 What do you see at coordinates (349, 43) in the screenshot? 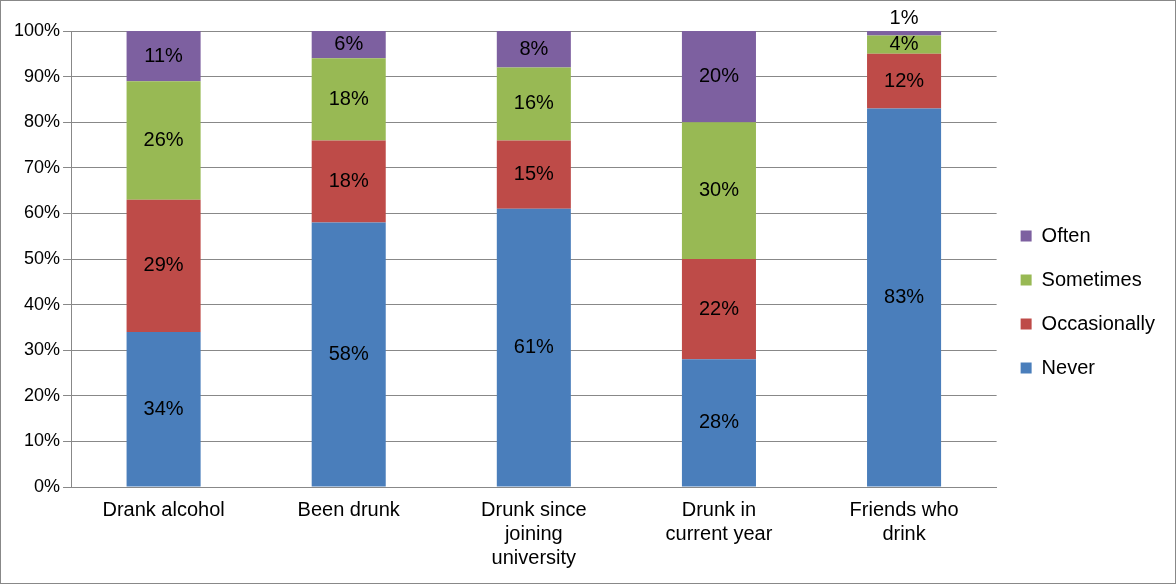
I see `data-label: 6%` at bounding box center [349, 43].